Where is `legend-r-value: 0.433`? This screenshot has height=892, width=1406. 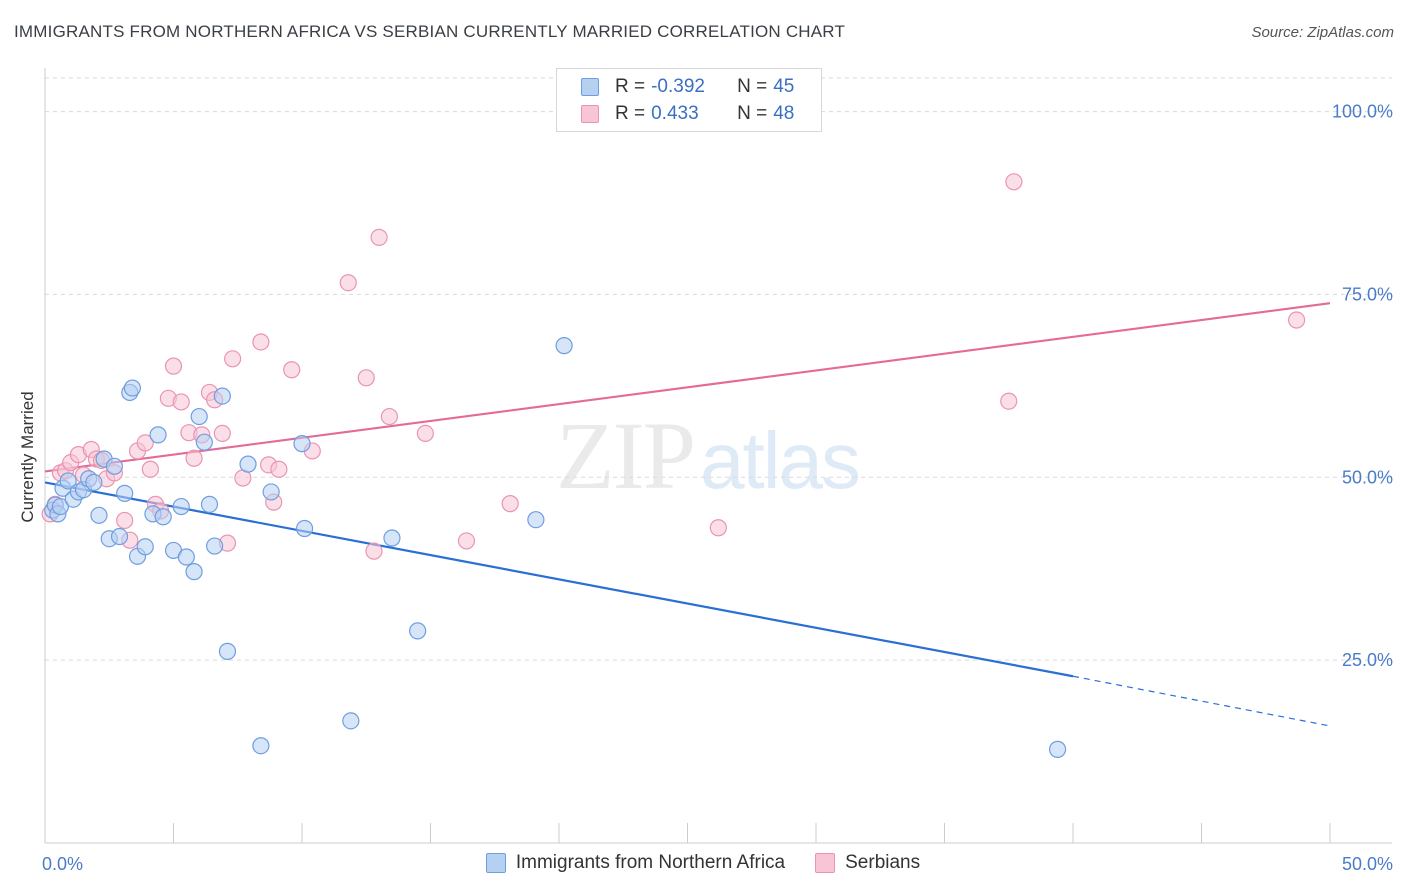
legend-r-value: 0.433 is located at coordinates (675, 113).